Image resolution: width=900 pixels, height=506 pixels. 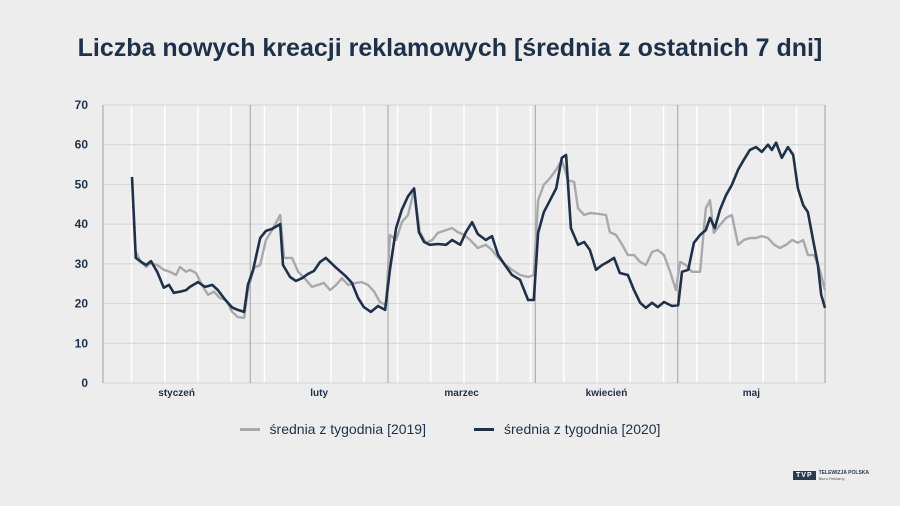 What do you see at coordinates (82, 224) in the screenshot?
I see `y-tick-label: 40` at bounding box center [82, 224].